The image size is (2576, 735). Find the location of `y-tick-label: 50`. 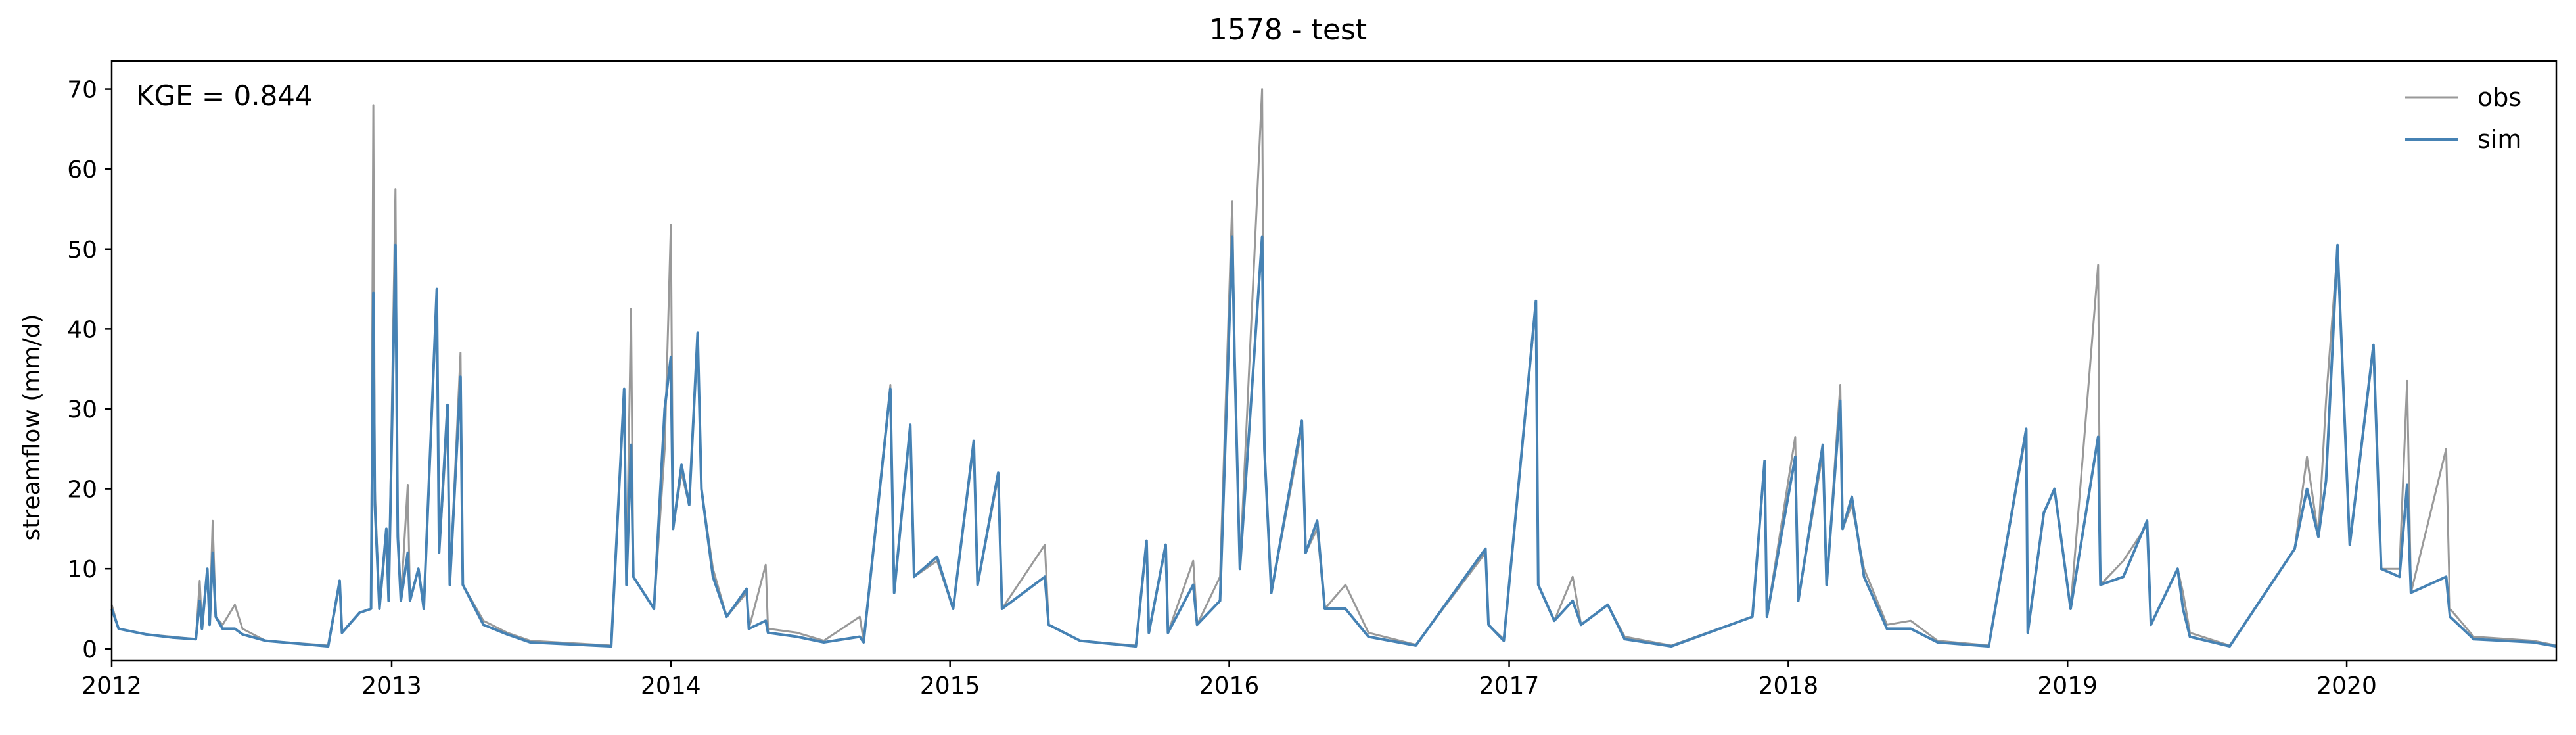

y-tick-label: 50 is located at coordinates (82, 251).